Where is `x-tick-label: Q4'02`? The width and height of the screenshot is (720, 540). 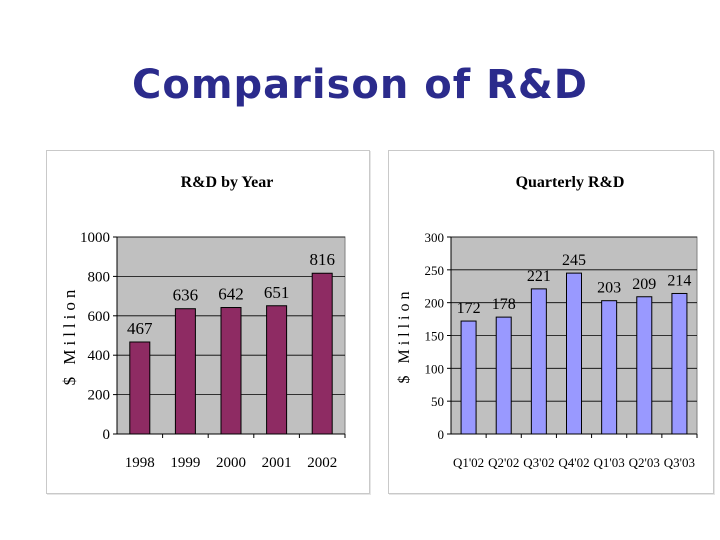 x-tick-label: Q4'02 is located at coordinates (573, 462).